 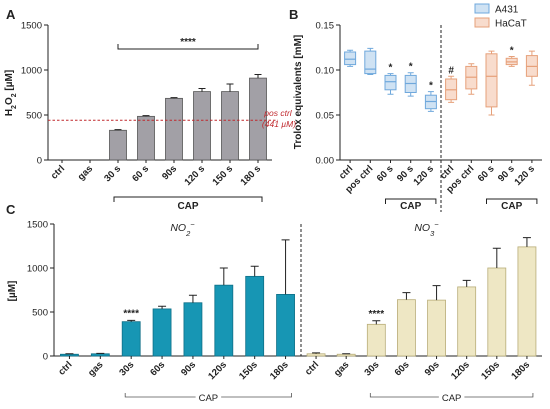 I want to click on y-axis-label: H2O2 [µM], so click(x=11, y=93).